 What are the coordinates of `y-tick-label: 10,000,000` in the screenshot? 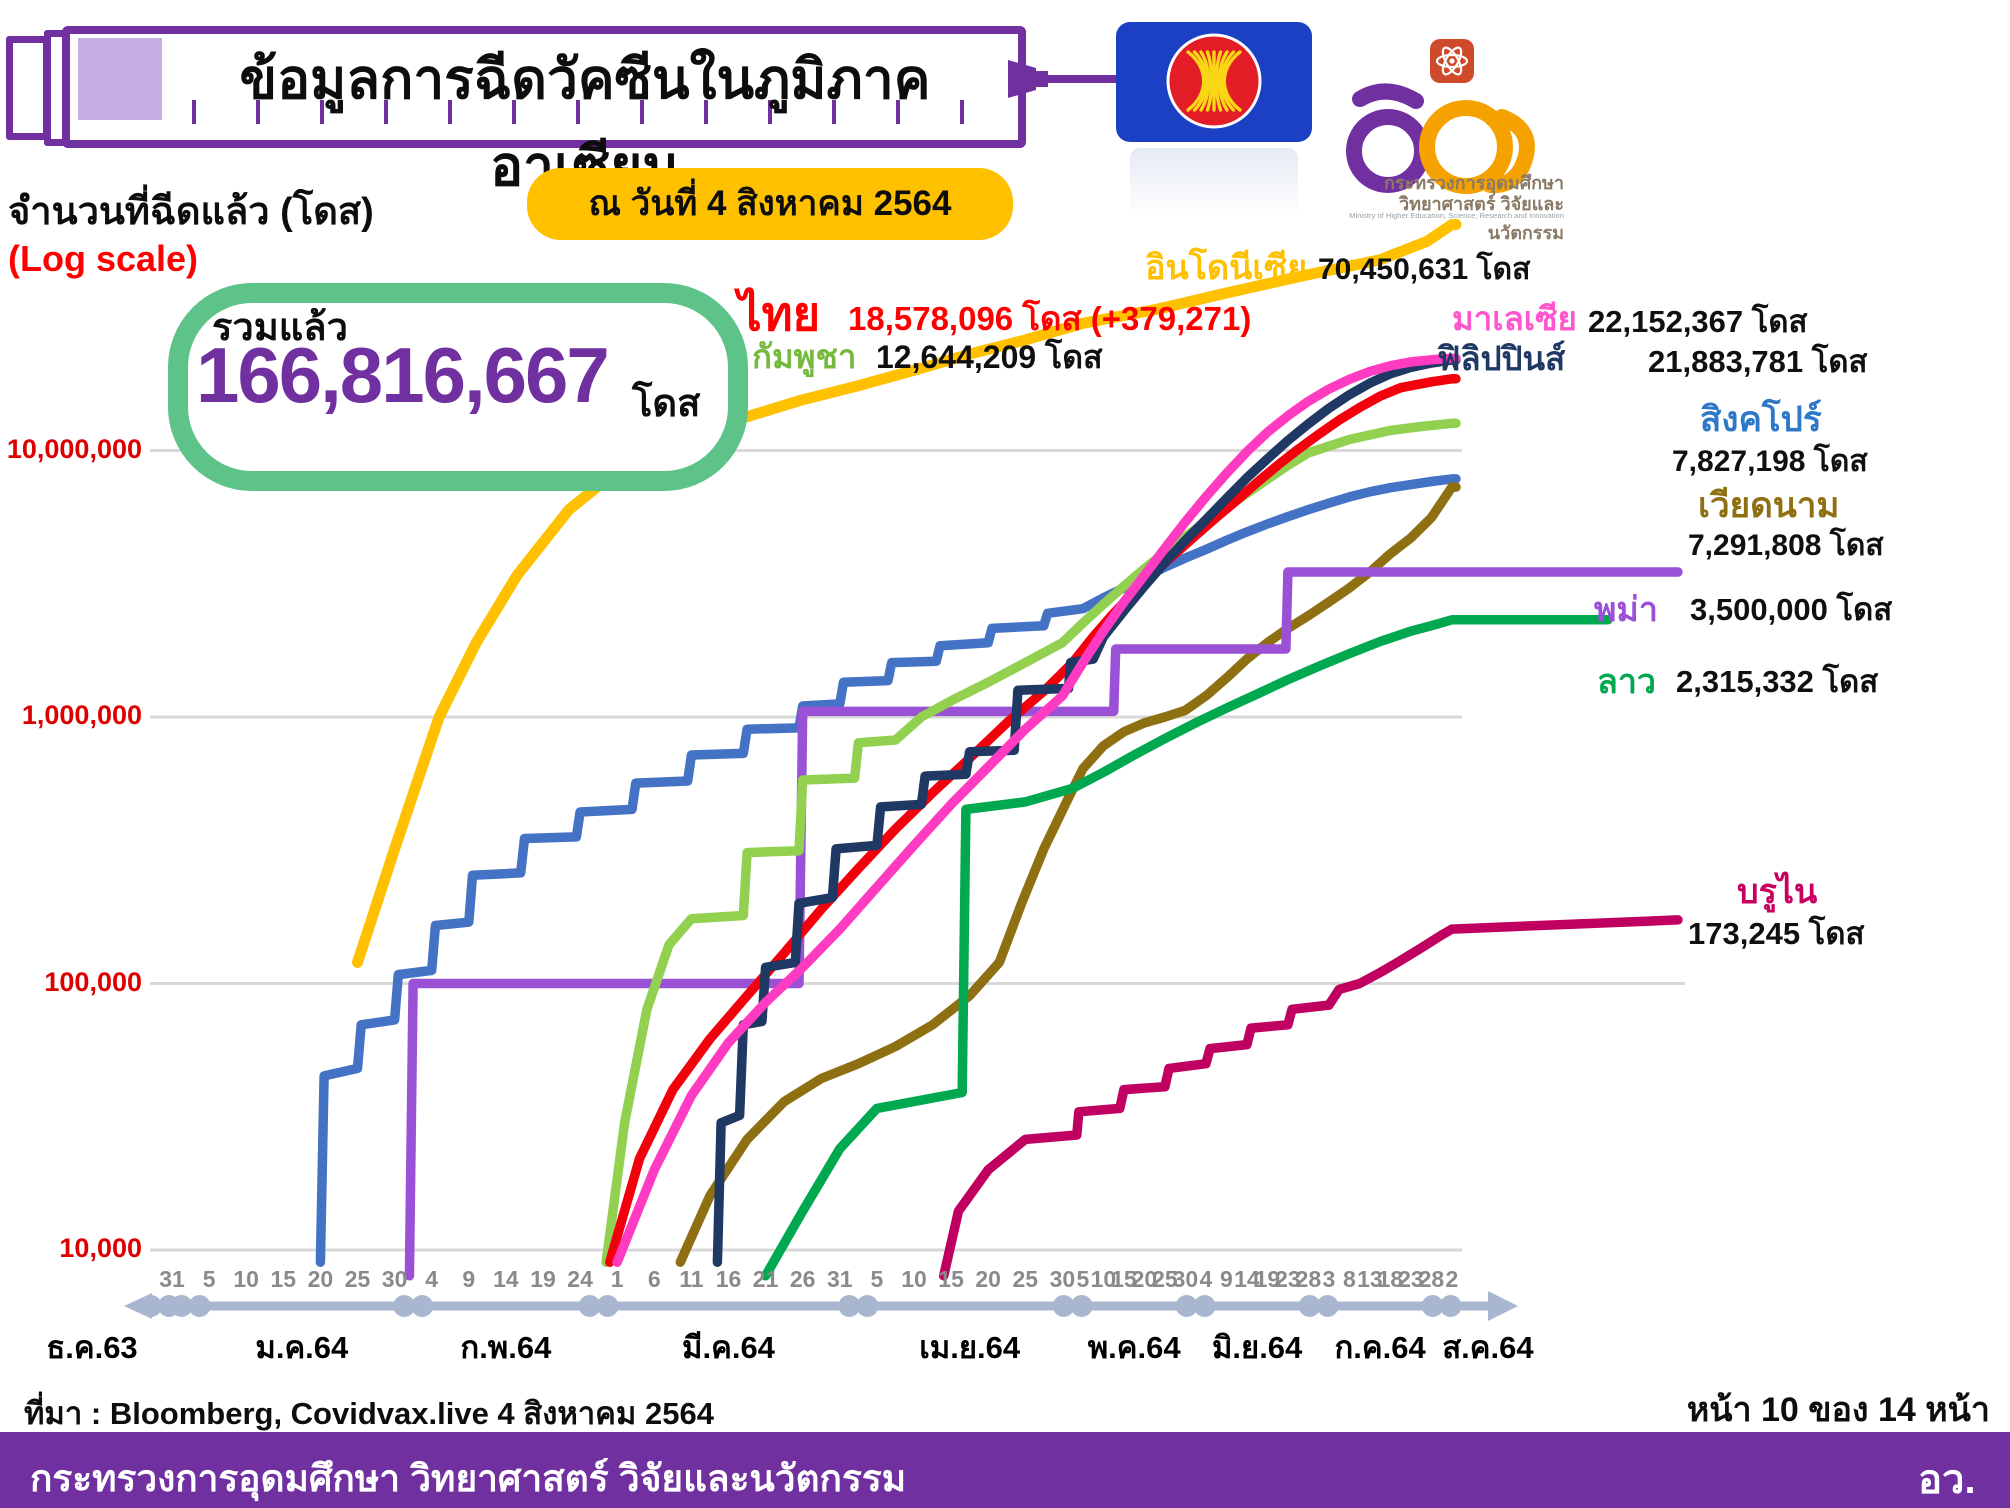 It's located at (74, 448).